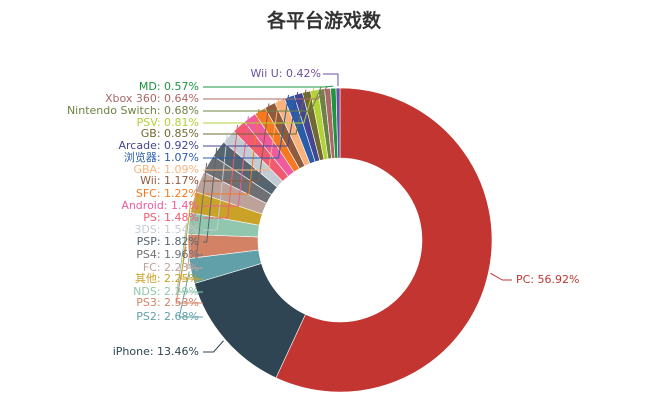  Describe the element at coordinates (169, 180) in the screenshot. I see `slice-label-wii: Wii: 1.17%` at that location.